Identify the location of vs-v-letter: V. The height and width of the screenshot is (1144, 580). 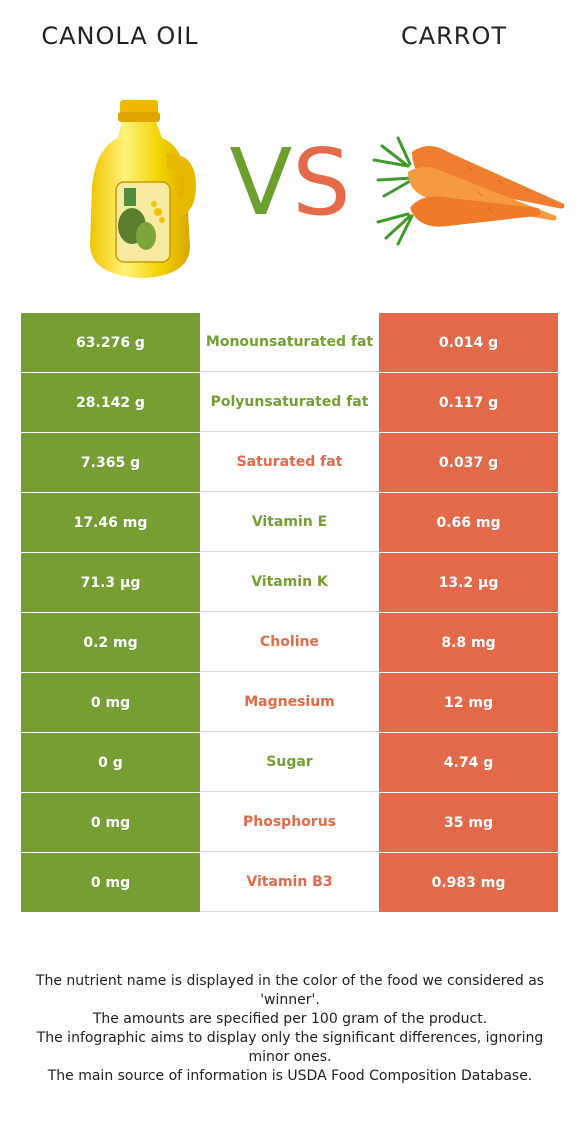
(261, 182).